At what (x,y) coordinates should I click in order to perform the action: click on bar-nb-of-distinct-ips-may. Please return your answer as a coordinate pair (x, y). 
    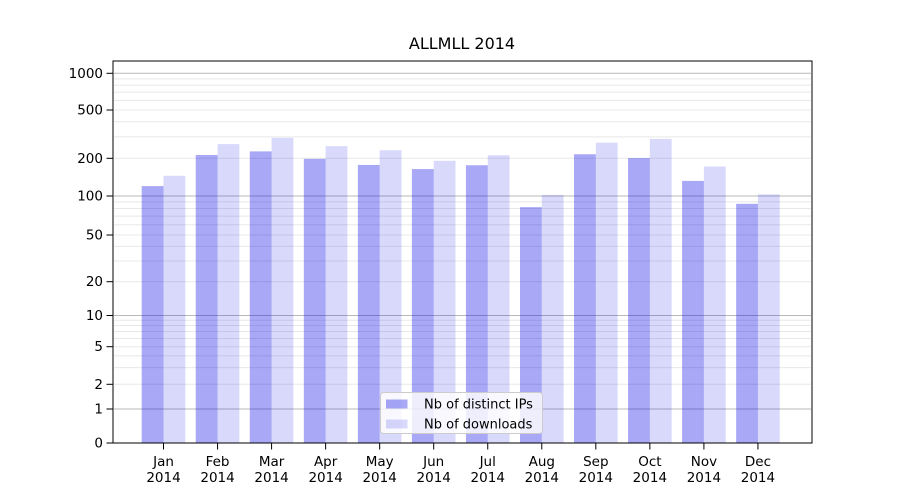
    Looking at the image, I should click on (368, 304).